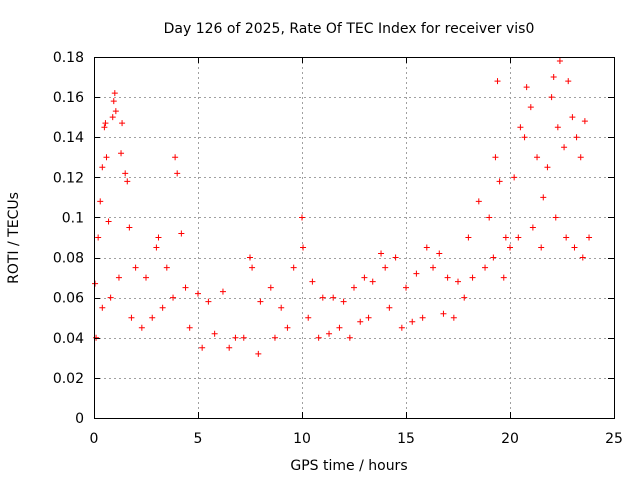 The height and width of the screenshot is (480, 640). What do you see at coordinates (68, 259) in the screenshot?
I see `y-tick-label: 0.08` at bounding box center [68, 259].